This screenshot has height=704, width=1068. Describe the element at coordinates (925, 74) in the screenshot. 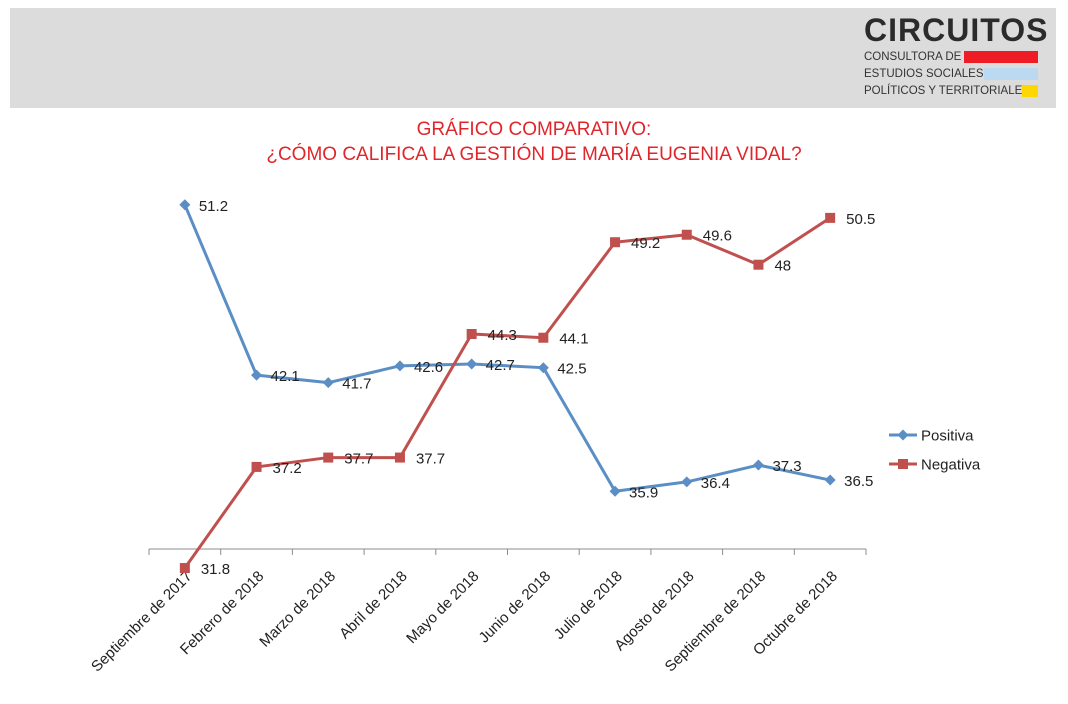

I see `logo-line-2: ESTUDIOS SOCIALES,` at that location.